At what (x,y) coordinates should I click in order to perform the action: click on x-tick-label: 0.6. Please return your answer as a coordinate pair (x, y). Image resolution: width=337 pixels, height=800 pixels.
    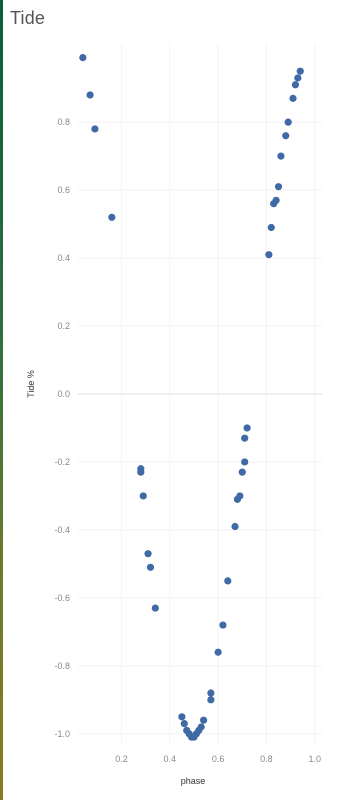
    Looking at the image, I should click on (218, 759).